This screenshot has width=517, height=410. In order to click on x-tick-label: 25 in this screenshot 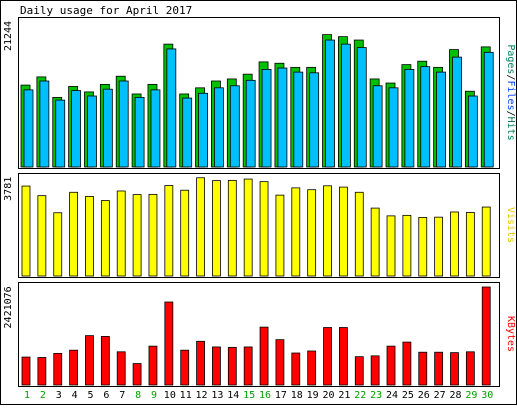, I will do `click(408, 395)`.